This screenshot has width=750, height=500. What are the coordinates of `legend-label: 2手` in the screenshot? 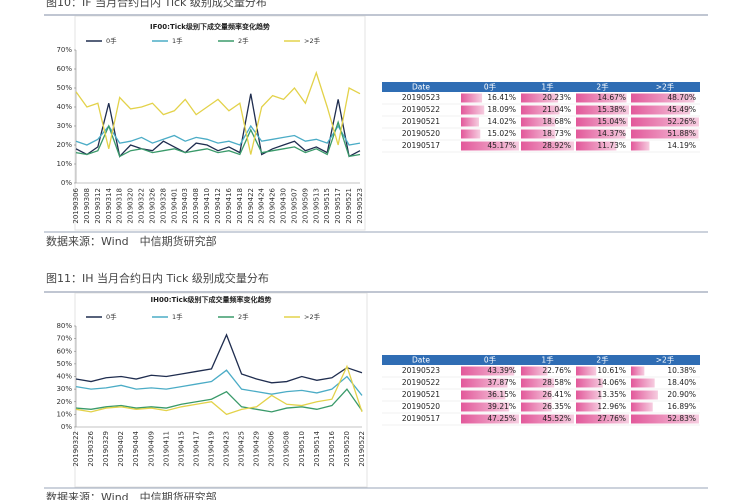 It's located at (243, 40).